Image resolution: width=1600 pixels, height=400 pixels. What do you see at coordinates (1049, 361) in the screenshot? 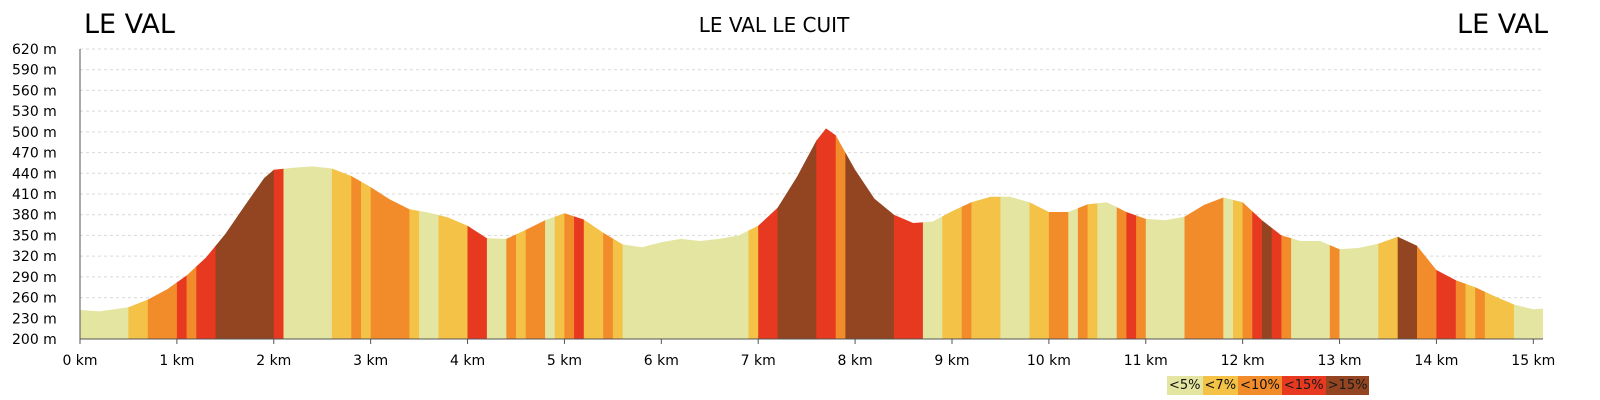
I see `x-tick-label: 10 km` at bounding box center [1049, 361].